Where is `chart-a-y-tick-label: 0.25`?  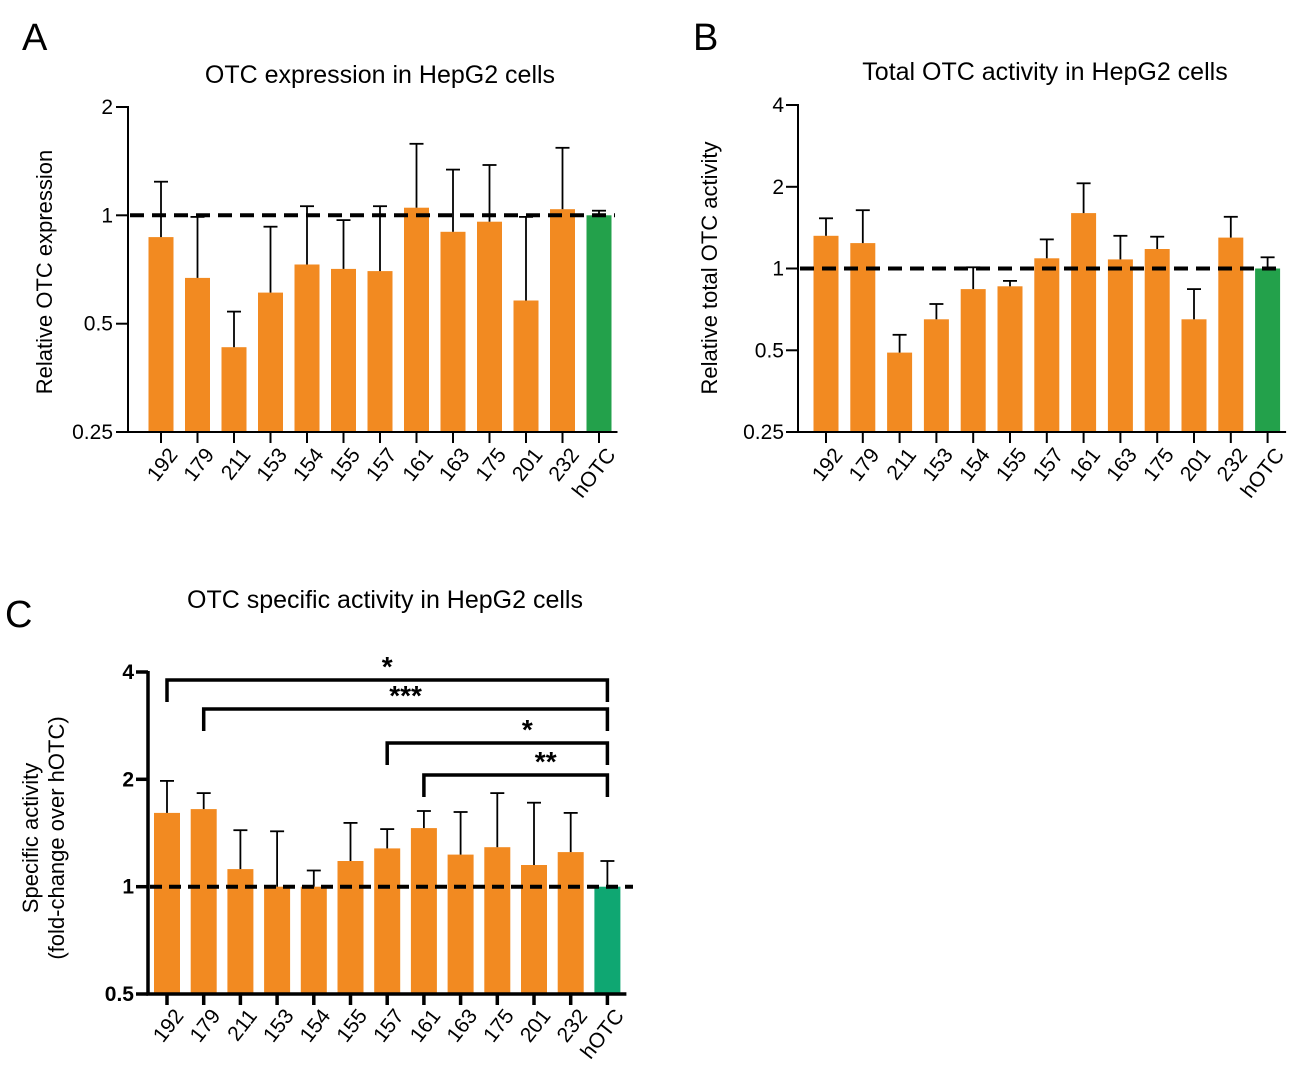 chart-a-y-tick-label: 0.25 is located at coordinates (92, 432).